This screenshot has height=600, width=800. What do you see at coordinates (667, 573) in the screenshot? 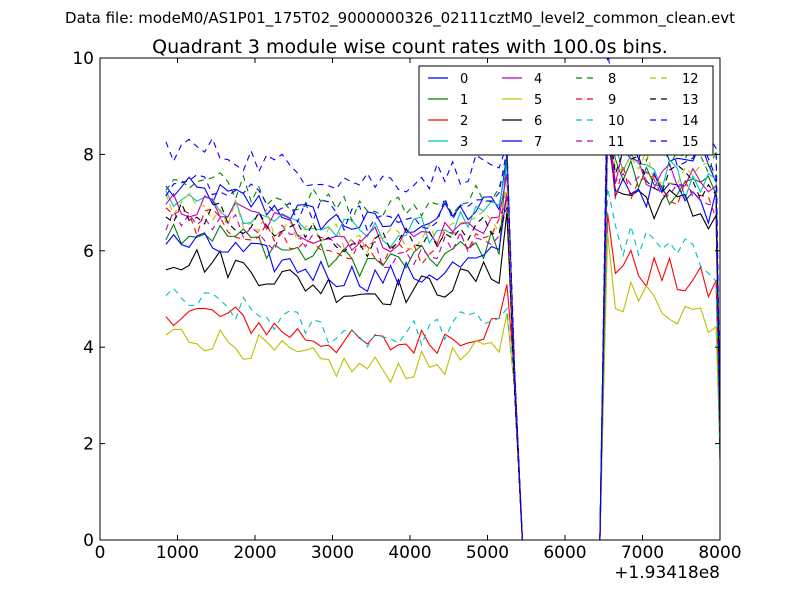
I see `x-offset-label: +1.93418e8` at bounding box center [667, 573].